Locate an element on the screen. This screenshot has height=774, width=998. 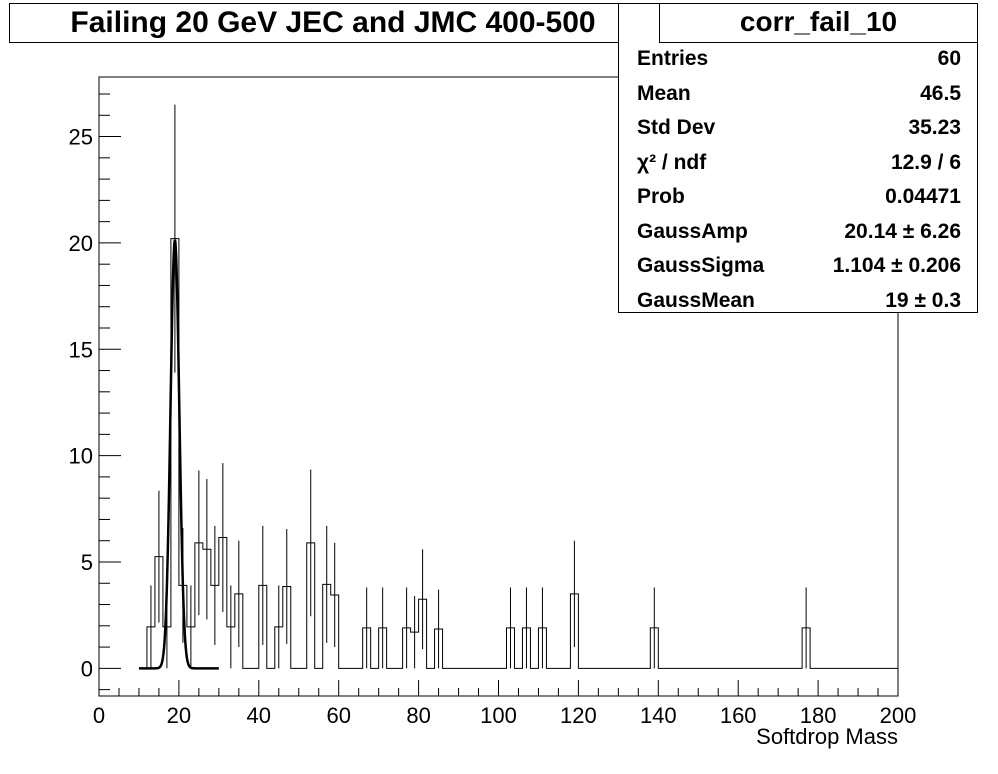
stat-value: 60 is located at coordinates (949, 58).